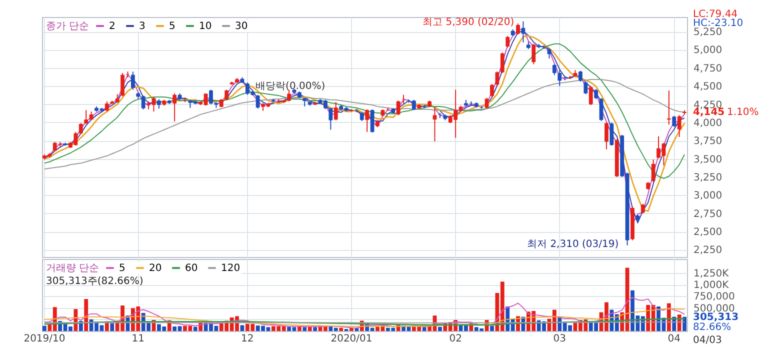  I want to click on y-tick-label: 2,750, so click(708, 214).